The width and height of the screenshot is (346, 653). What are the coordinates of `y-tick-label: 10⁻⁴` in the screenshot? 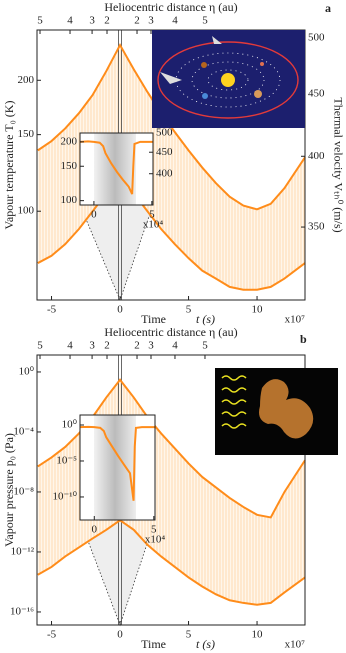 It's located at (23, 431).